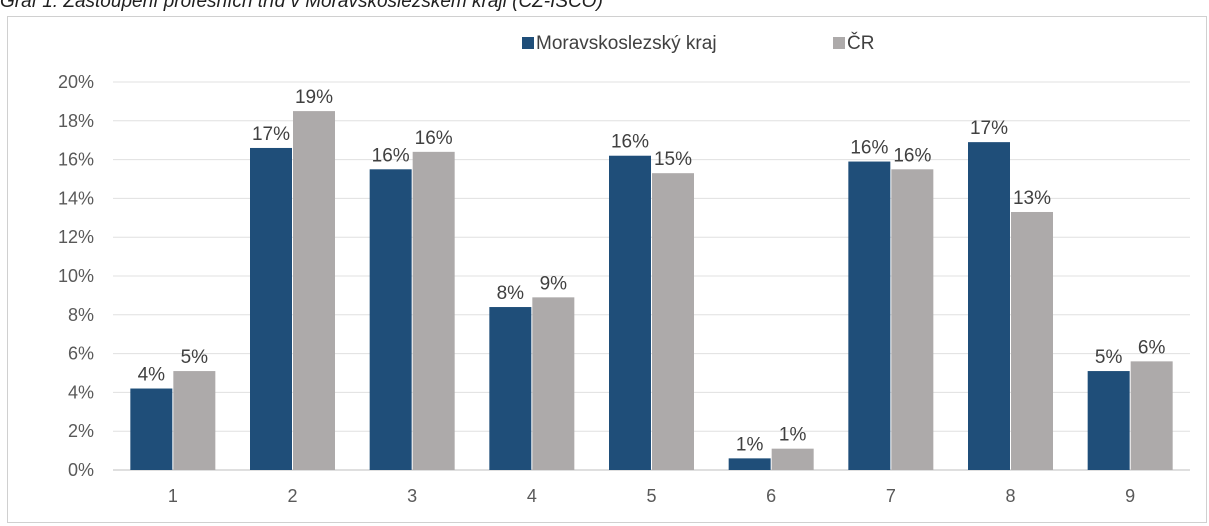  Describe the element at coordinates (152, 375) in the screenshot. I see `data-label: 4%` at that location.